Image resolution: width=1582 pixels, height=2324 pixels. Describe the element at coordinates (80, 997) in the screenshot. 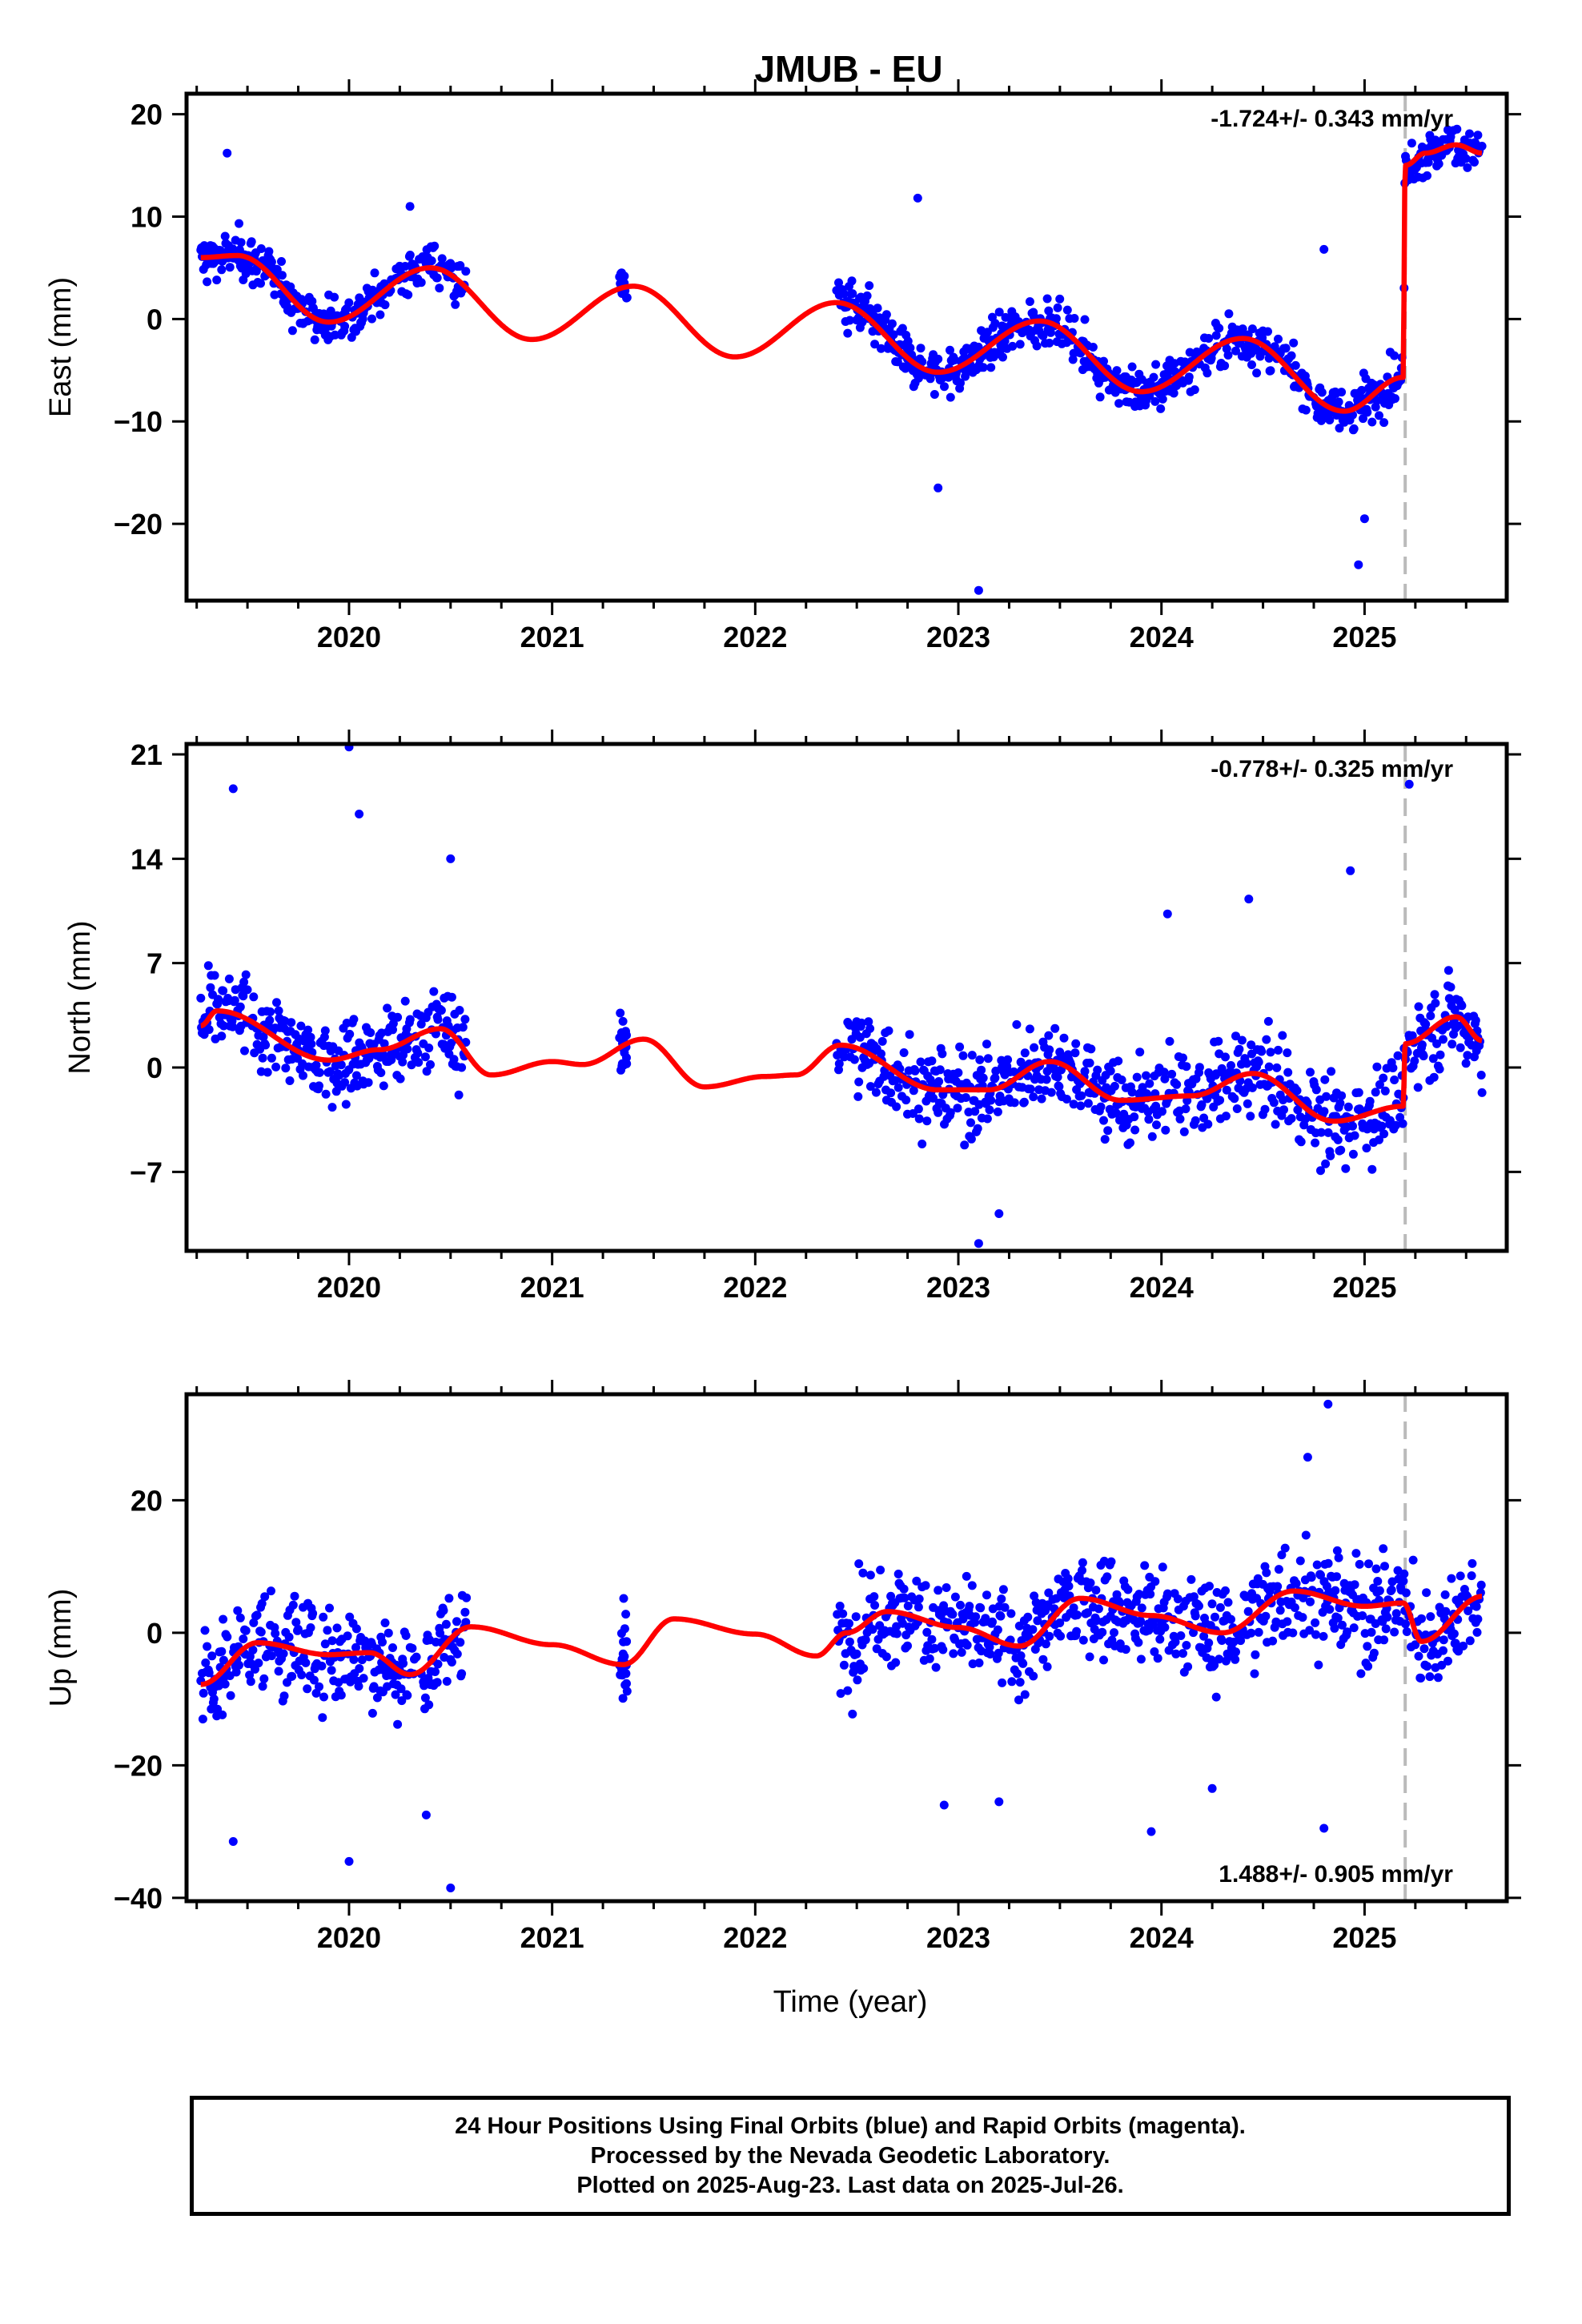

I see `y-axis-label: North (mm)` at that location.